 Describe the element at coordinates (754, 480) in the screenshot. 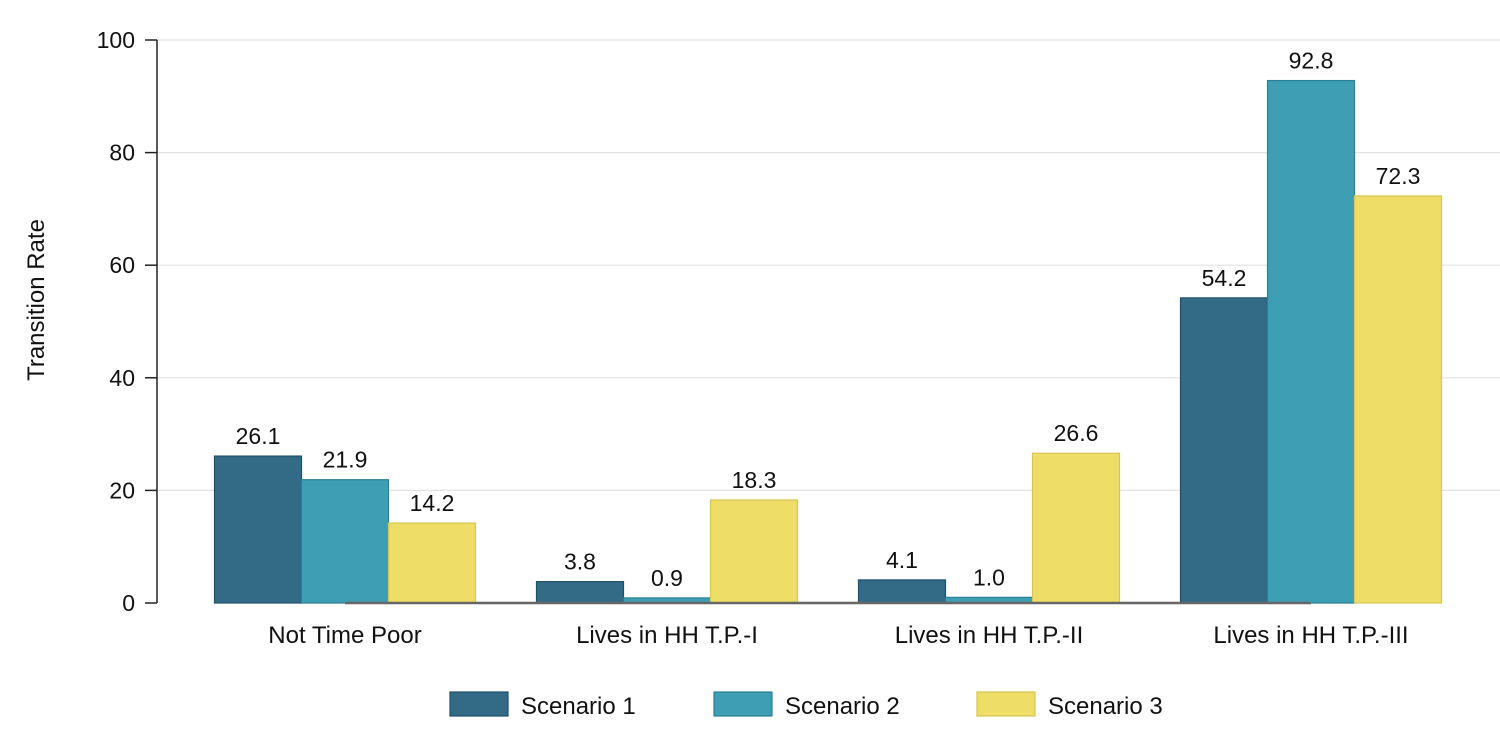

I see `data-label: 18.3` at that location.